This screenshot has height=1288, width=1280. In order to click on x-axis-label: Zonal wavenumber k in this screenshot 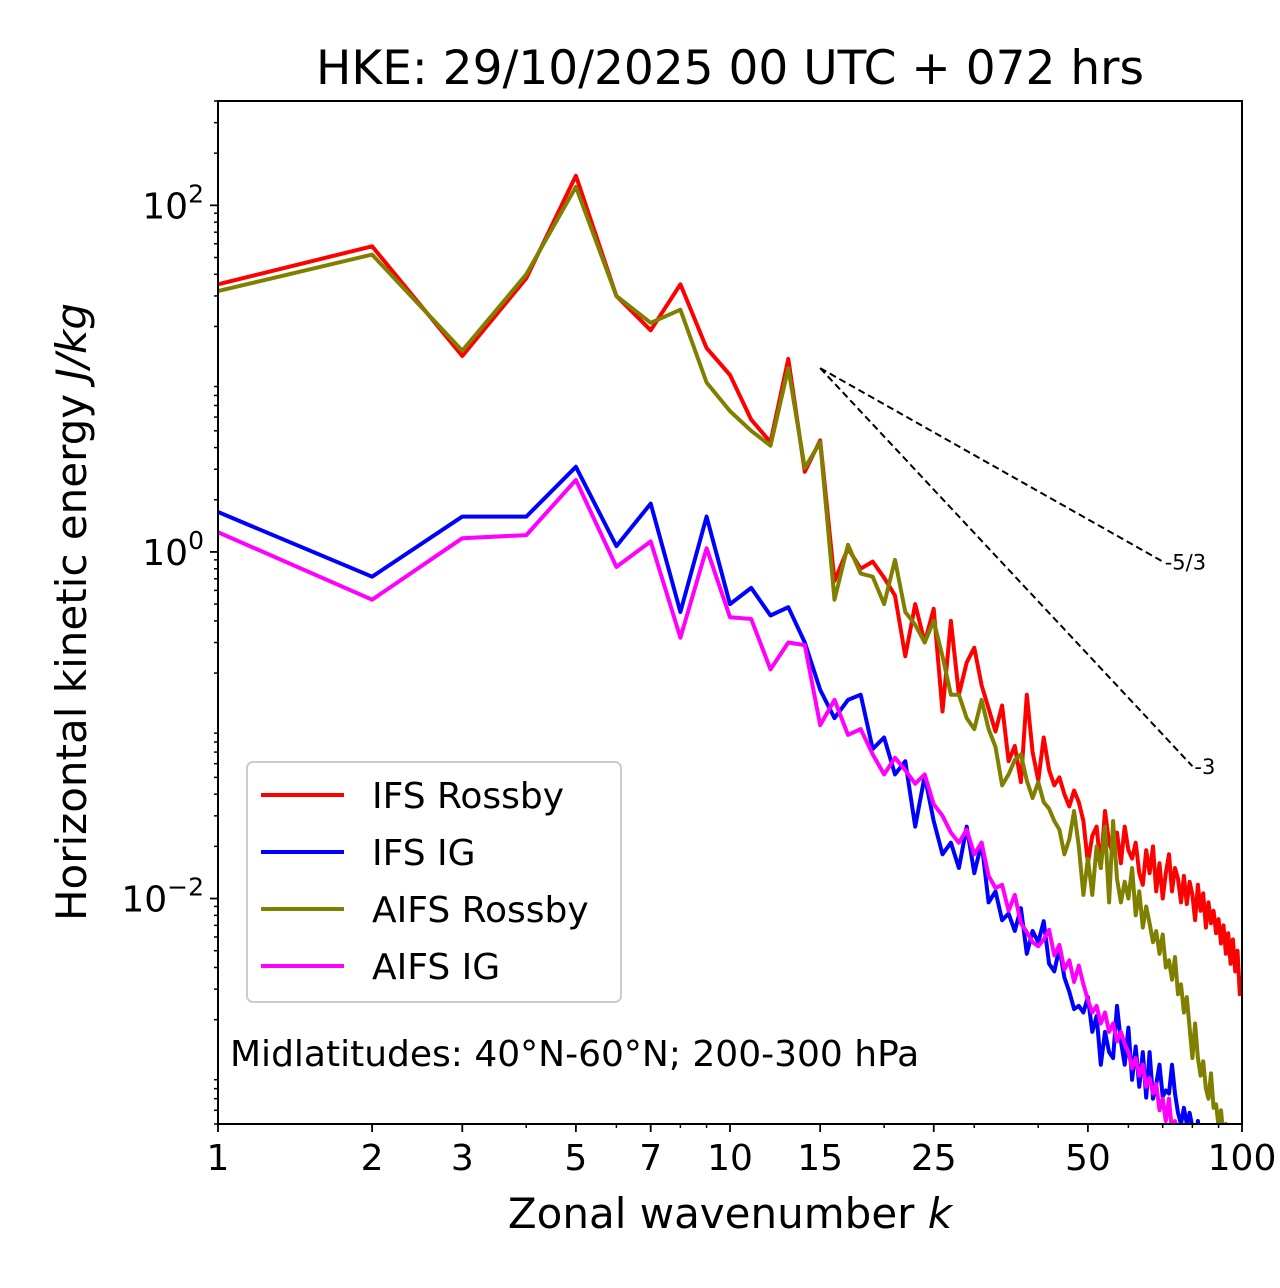, I will do `click(731, 1213)`.